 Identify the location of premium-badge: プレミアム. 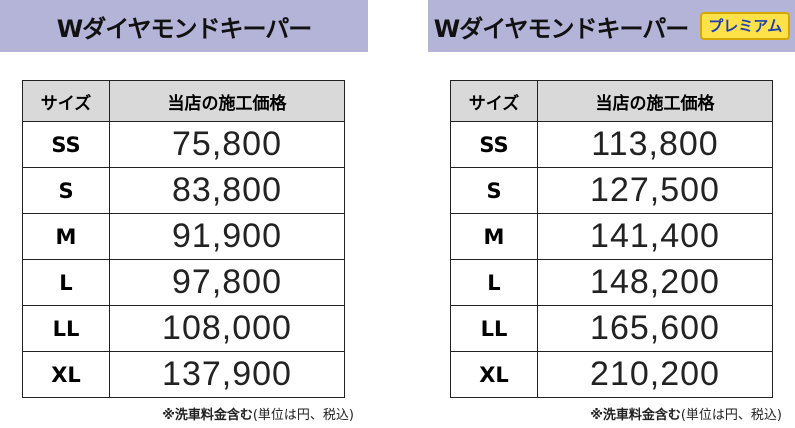
(745, 26).